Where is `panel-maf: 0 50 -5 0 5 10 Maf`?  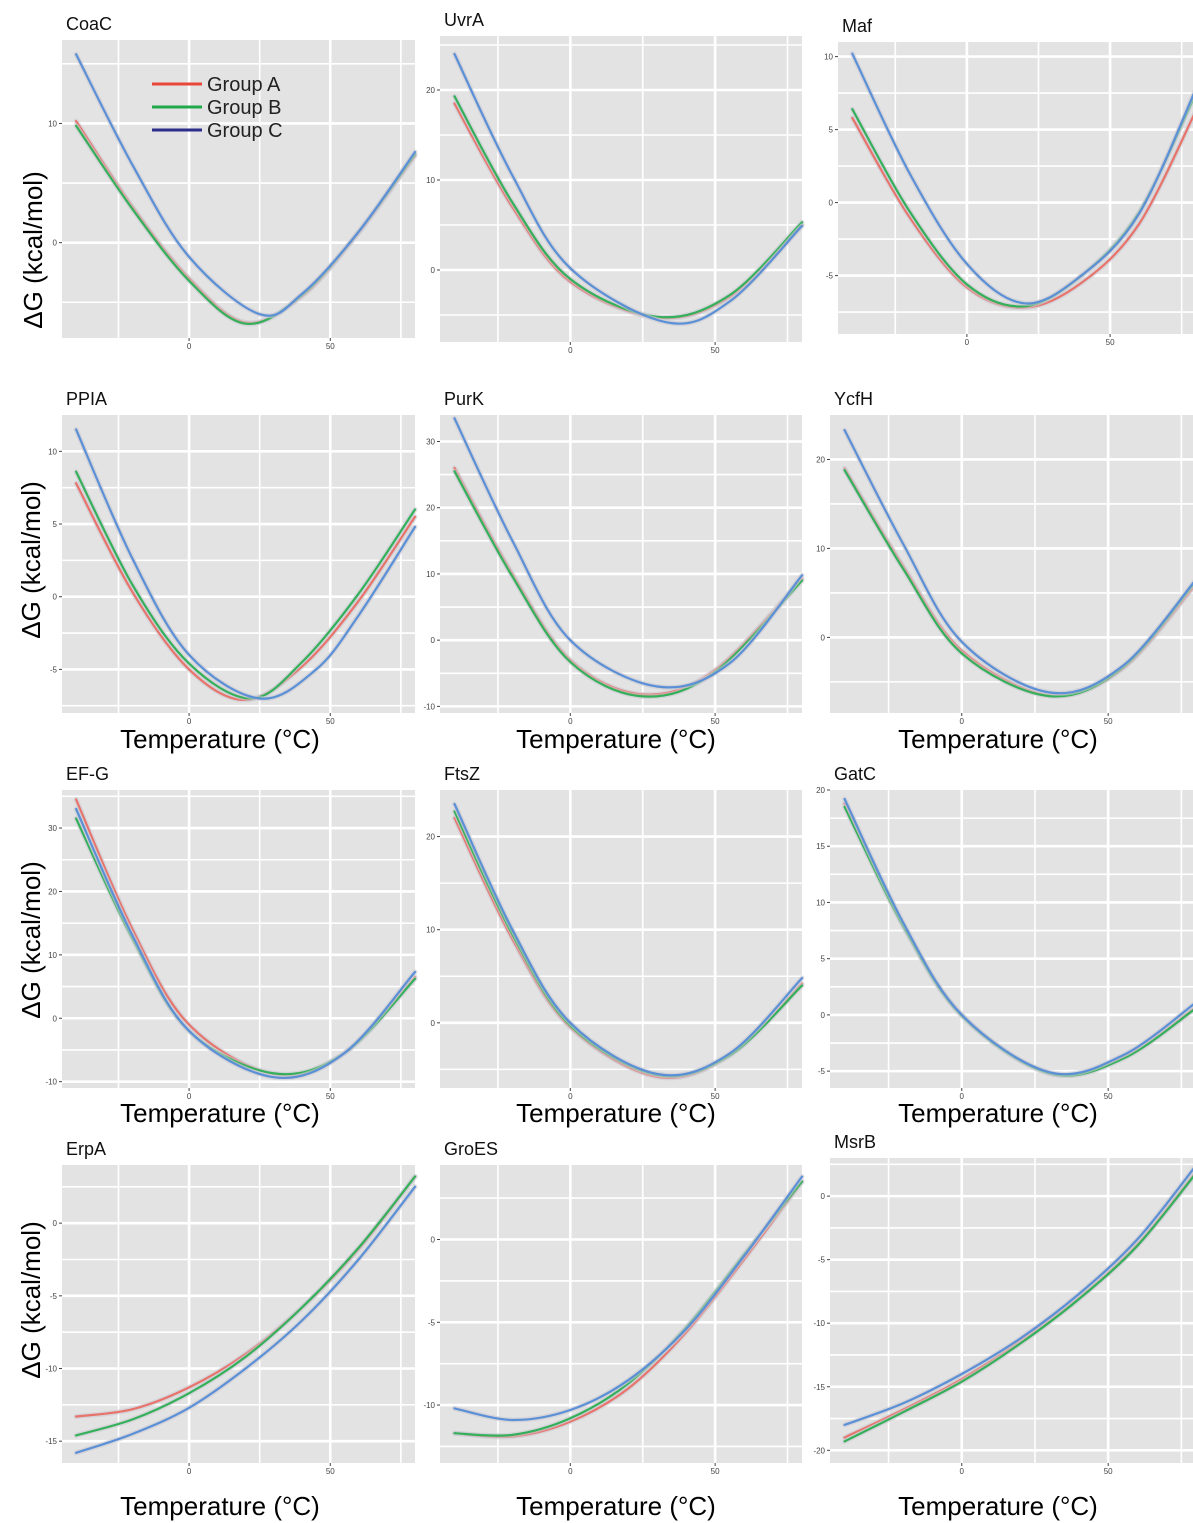 panel-maf: 0 50 -5 0 5 10 Maf is located at coordinates (1008, 181).